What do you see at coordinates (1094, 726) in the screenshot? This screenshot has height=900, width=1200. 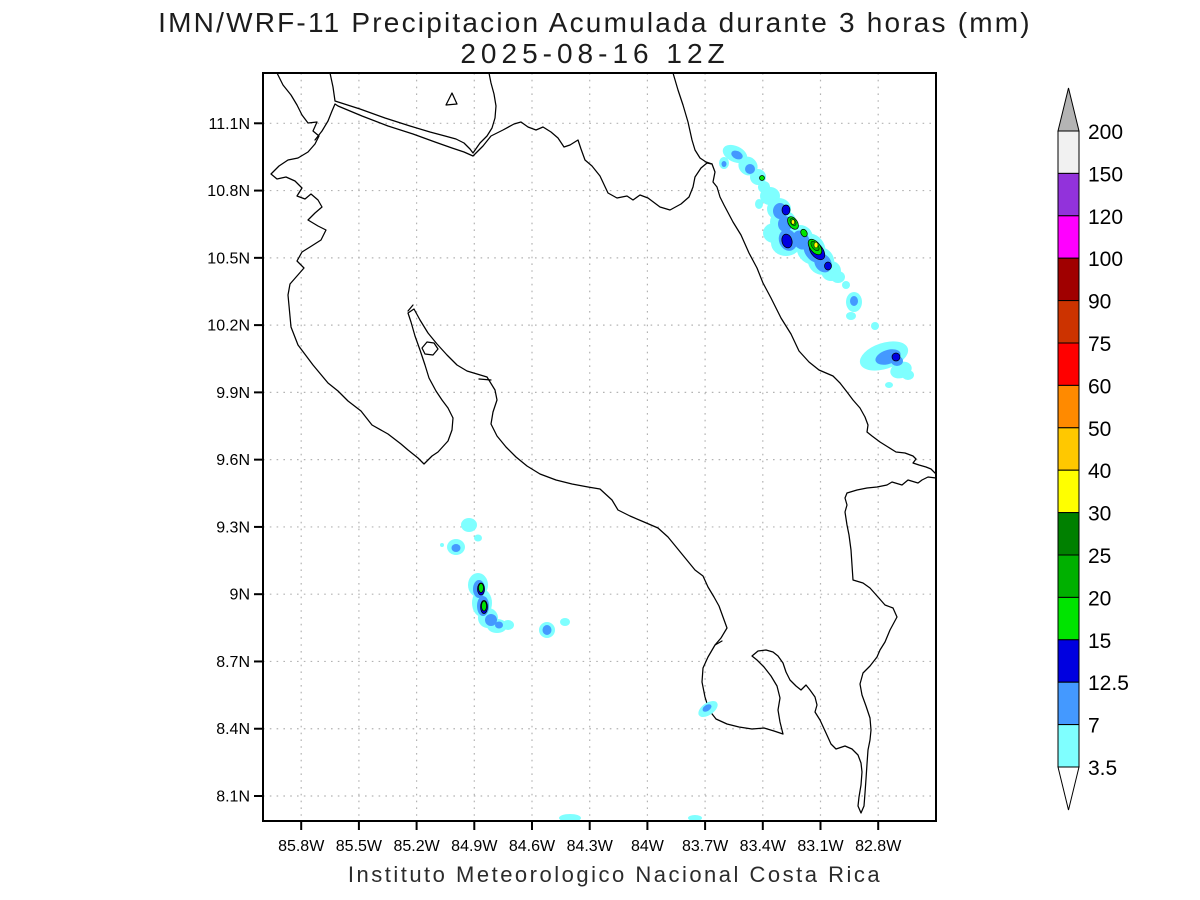 I see `colorbar-level-label: 7` at bounding box center [1094, 726].